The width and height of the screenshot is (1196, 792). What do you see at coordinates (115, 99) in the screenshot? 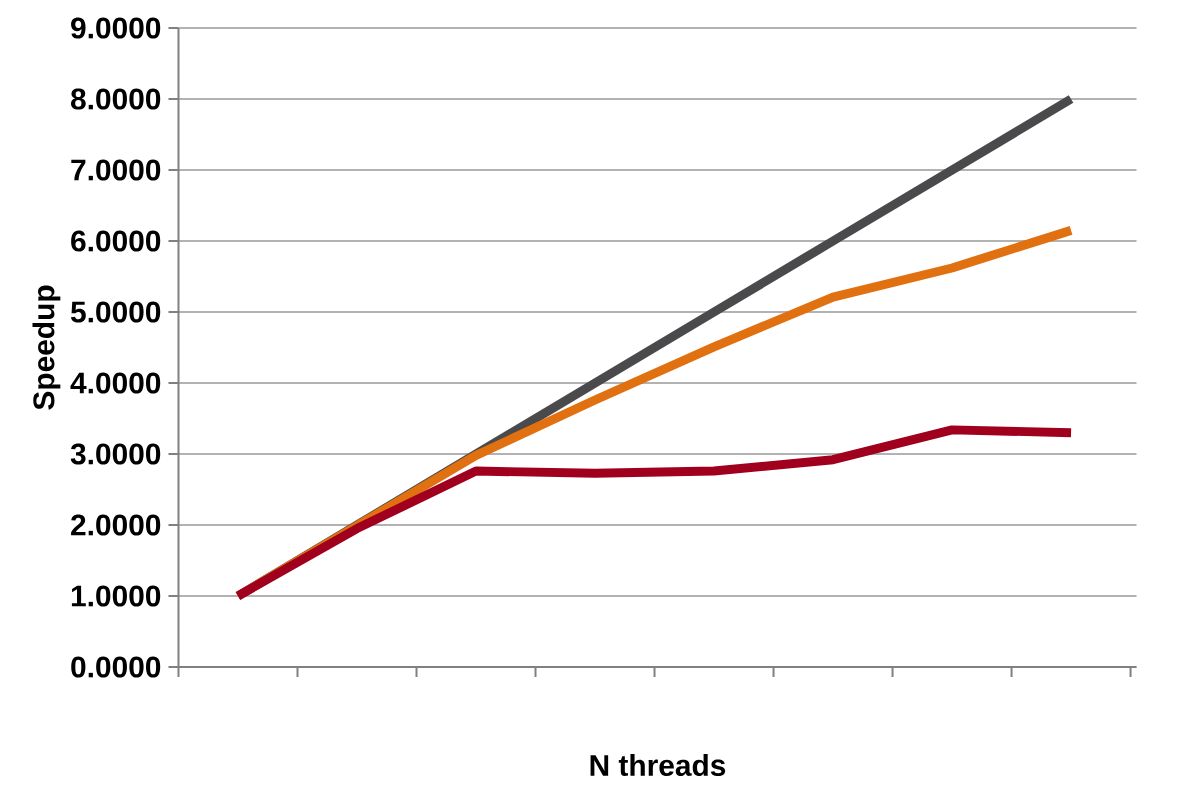
I see `y-tick-label: 8.0000` at bounding box center [115, 99].